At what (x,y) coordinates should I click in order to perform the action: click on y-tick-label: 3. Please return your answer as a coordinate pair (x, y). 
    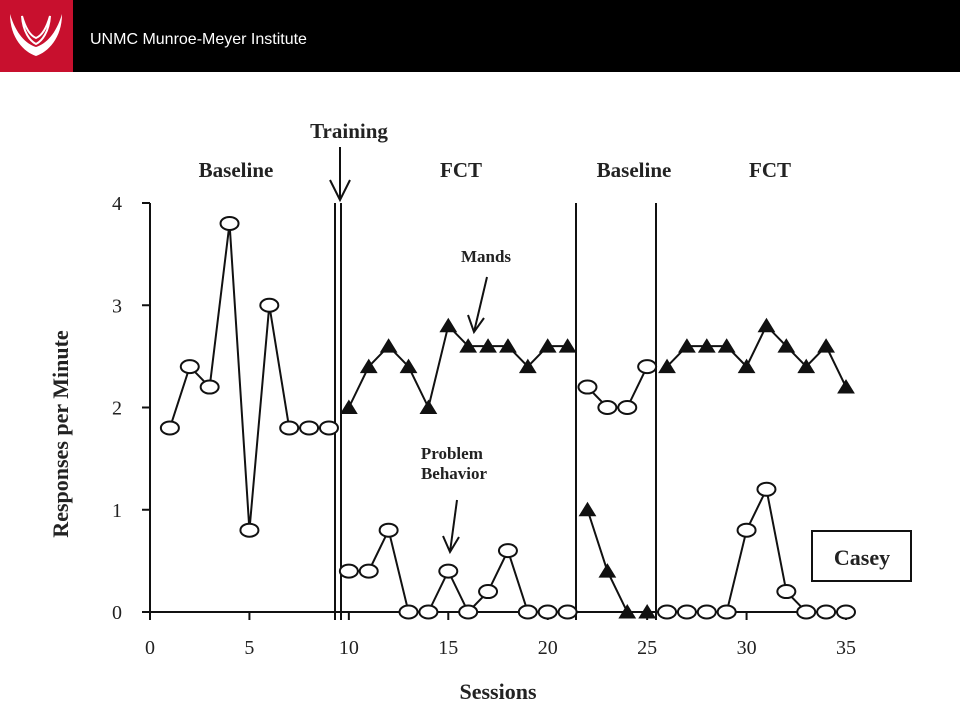
    Looking at the image, I should click on (117, 306).